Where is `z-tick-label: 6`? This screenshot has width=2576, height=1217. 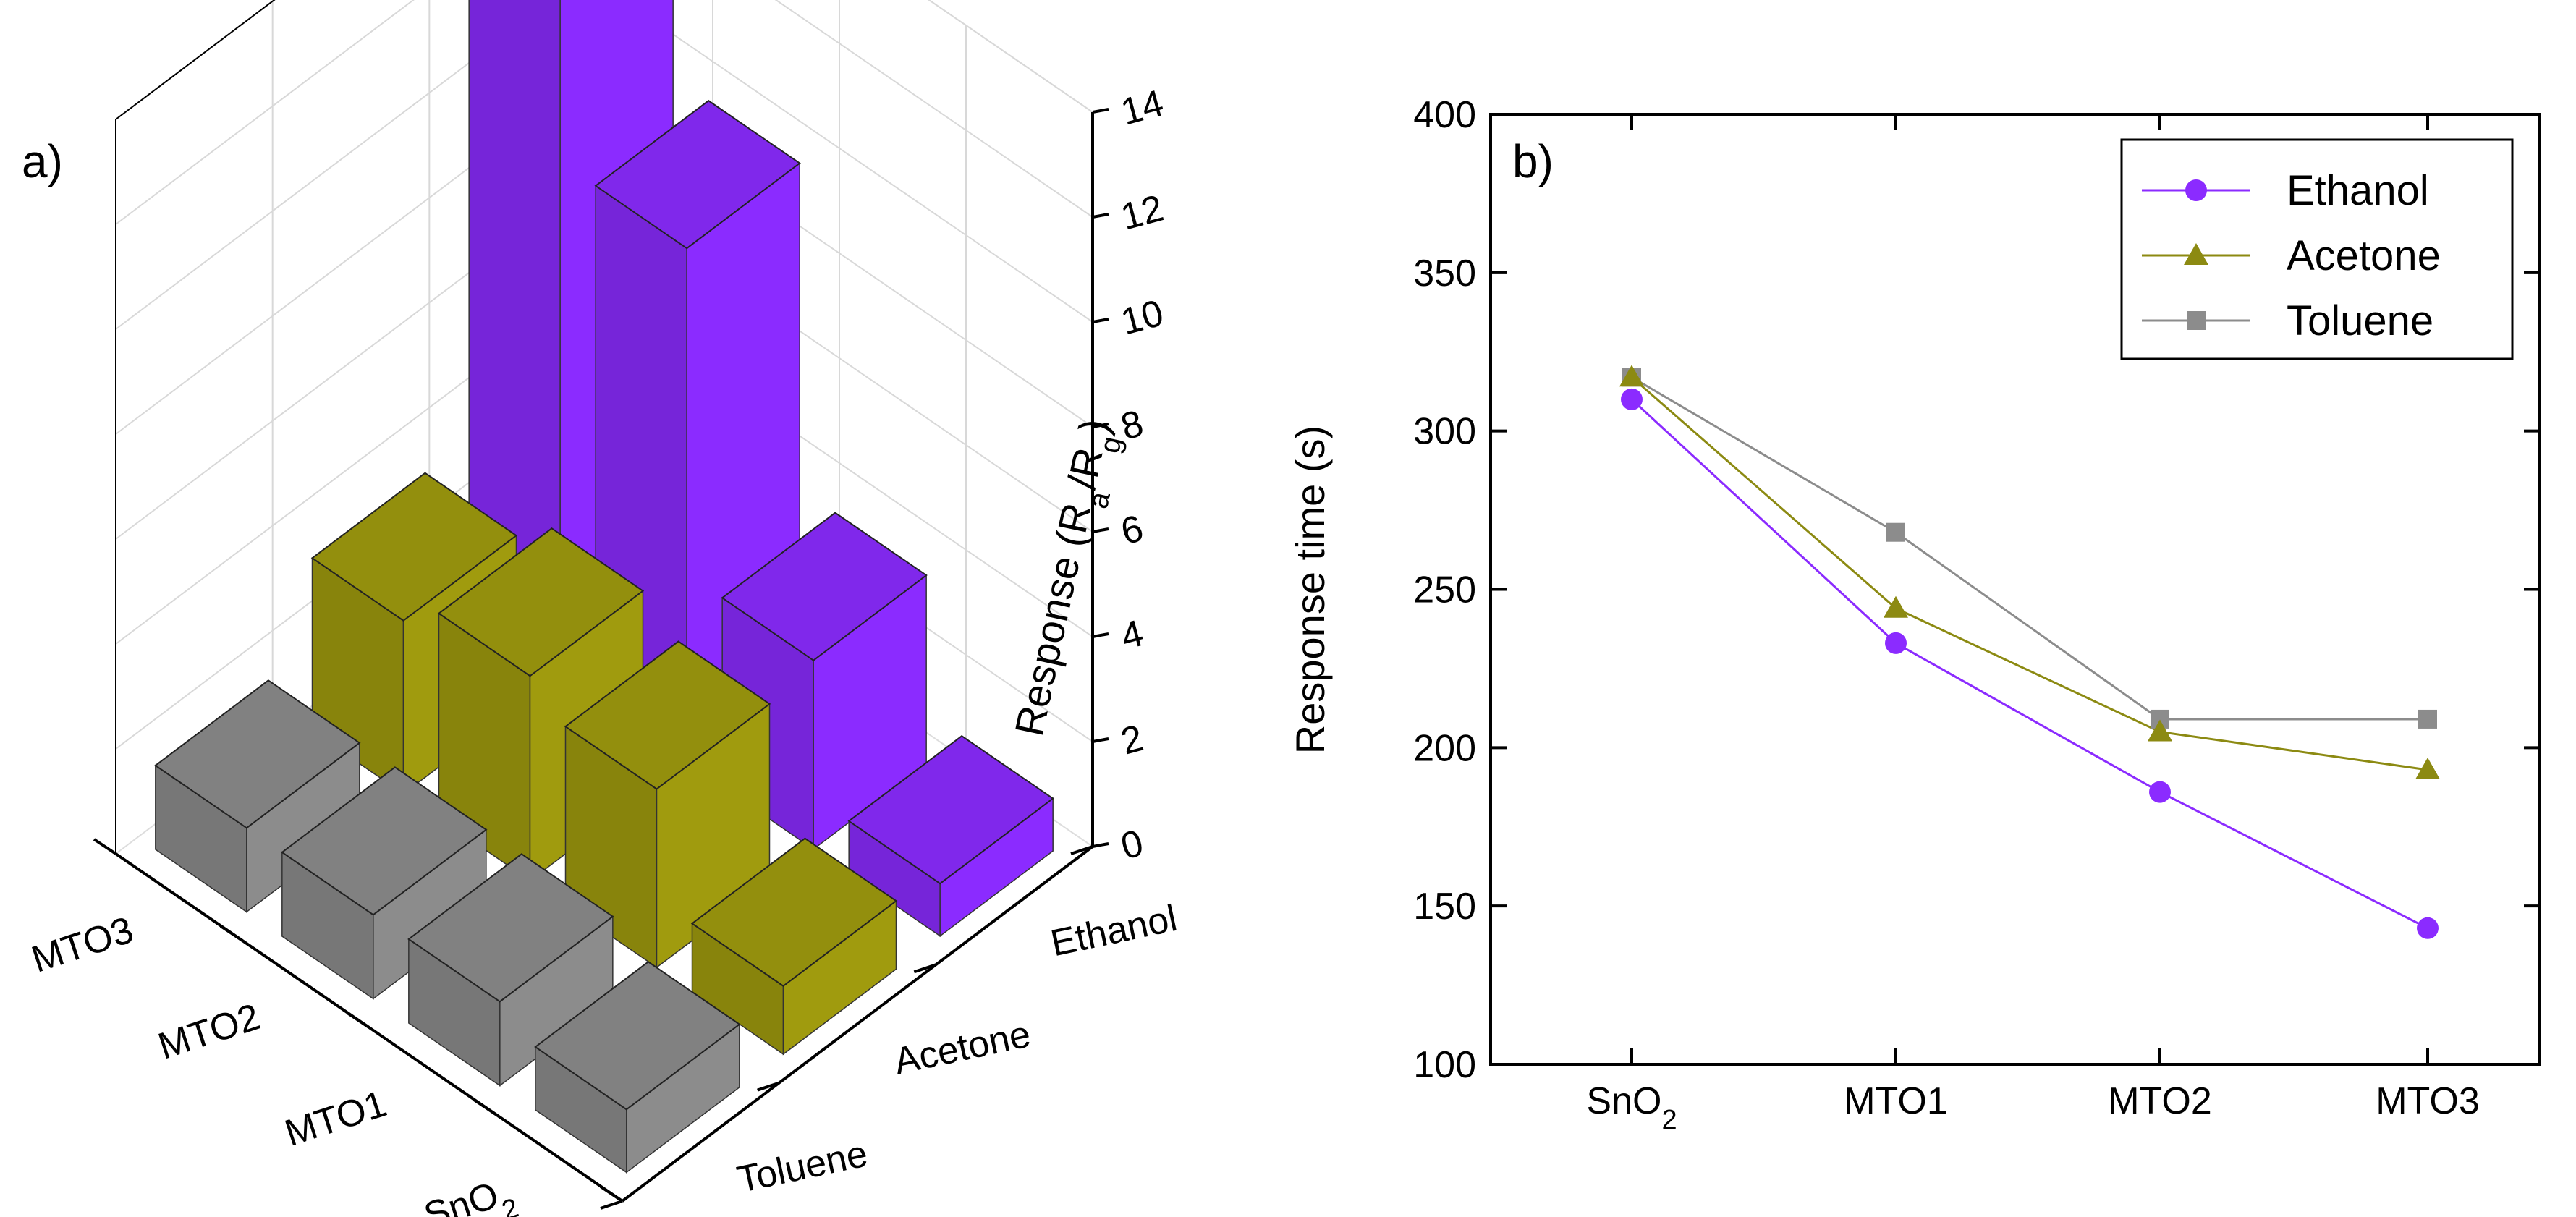
z-tick-label: 6 is located at coordinates (1132, 530).